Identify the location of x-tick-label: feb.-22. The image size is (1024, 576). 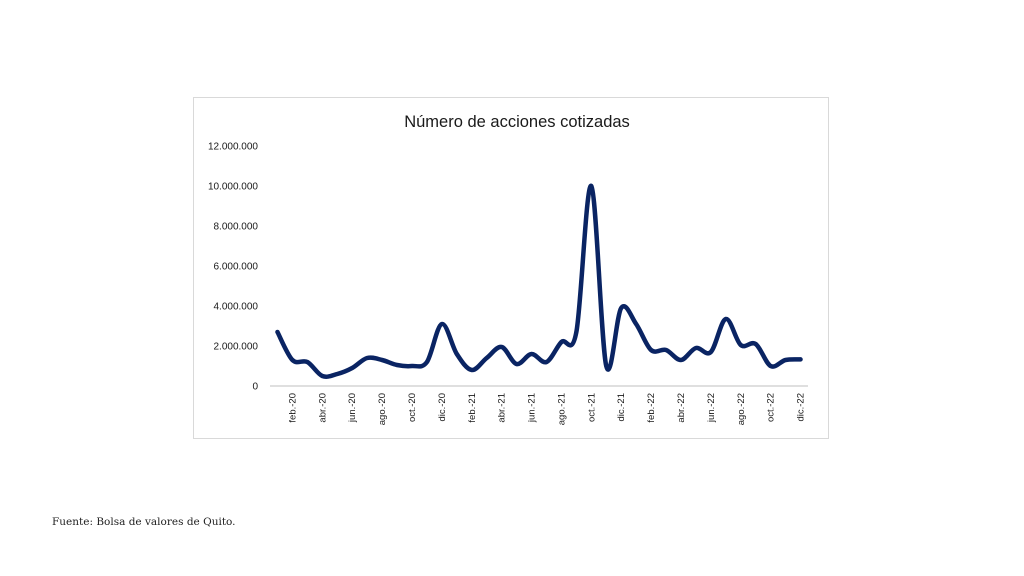
(651, 408).